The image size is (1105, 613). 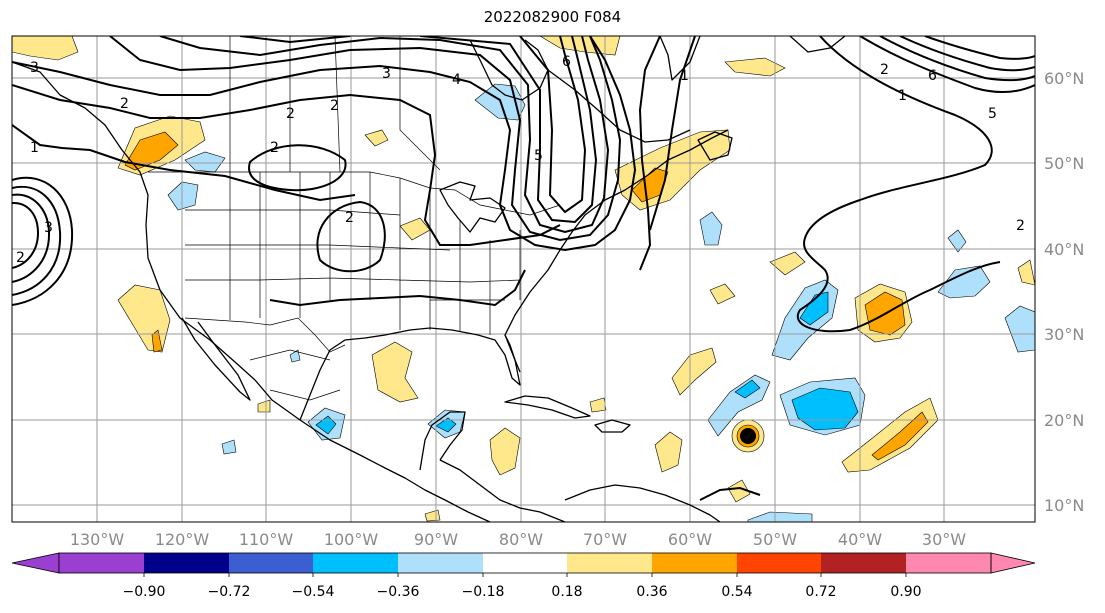 I want to click on colorbar-tick-label: −0.36, so click(x=398, y=592).